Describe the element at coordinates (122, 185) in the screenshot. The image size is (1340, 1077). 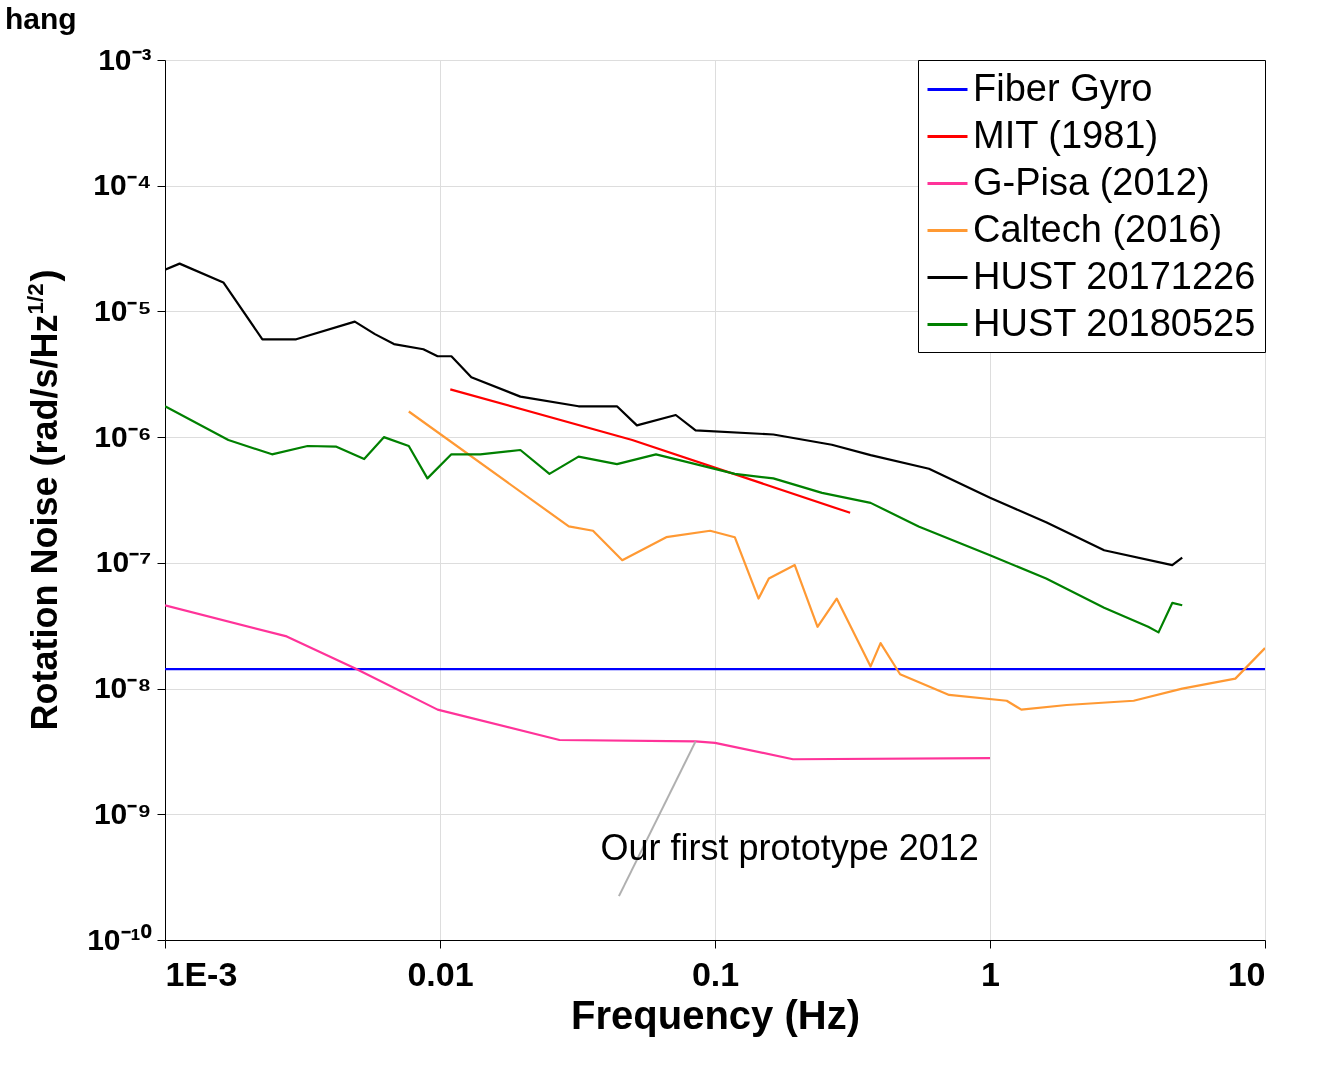
I see `y-tick-label: 10⁻⁴` at that location.